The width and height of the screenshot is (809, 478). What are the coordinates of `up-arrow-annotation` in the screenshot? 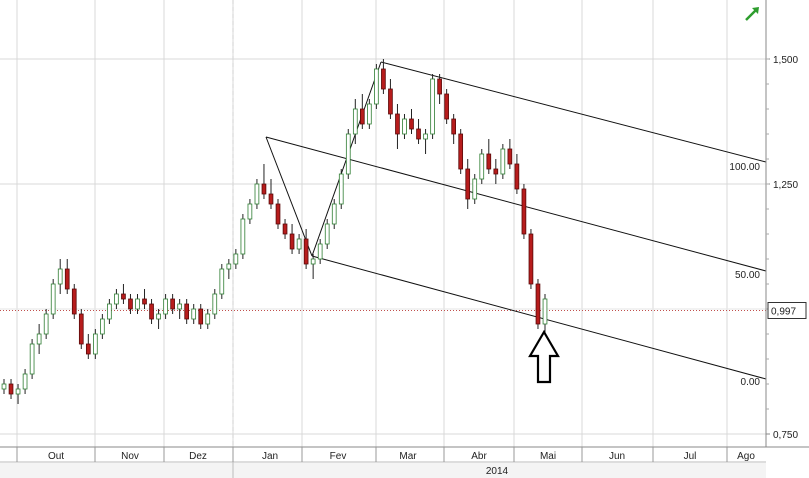 It's located at (544, 356).